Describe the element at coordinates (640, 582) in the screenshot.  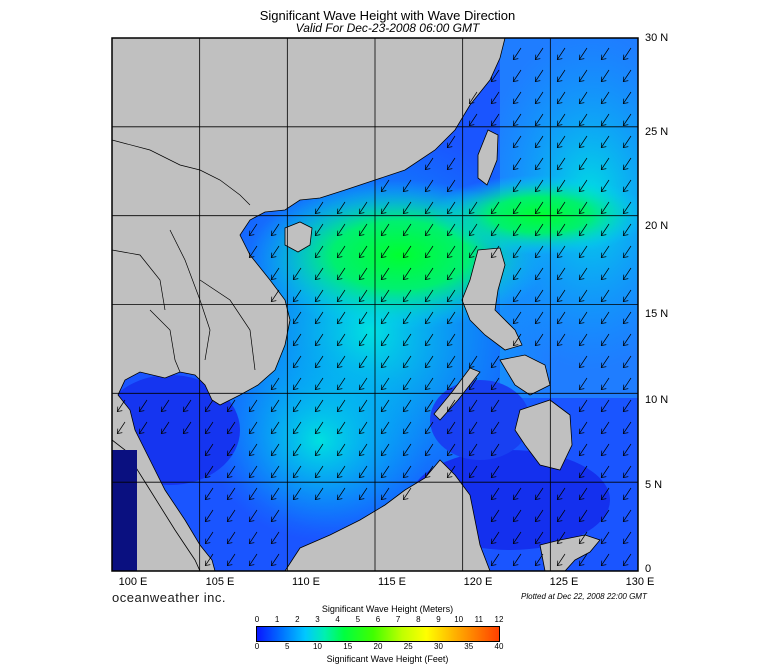
I see `lon-label-130: 130 E` at that location.